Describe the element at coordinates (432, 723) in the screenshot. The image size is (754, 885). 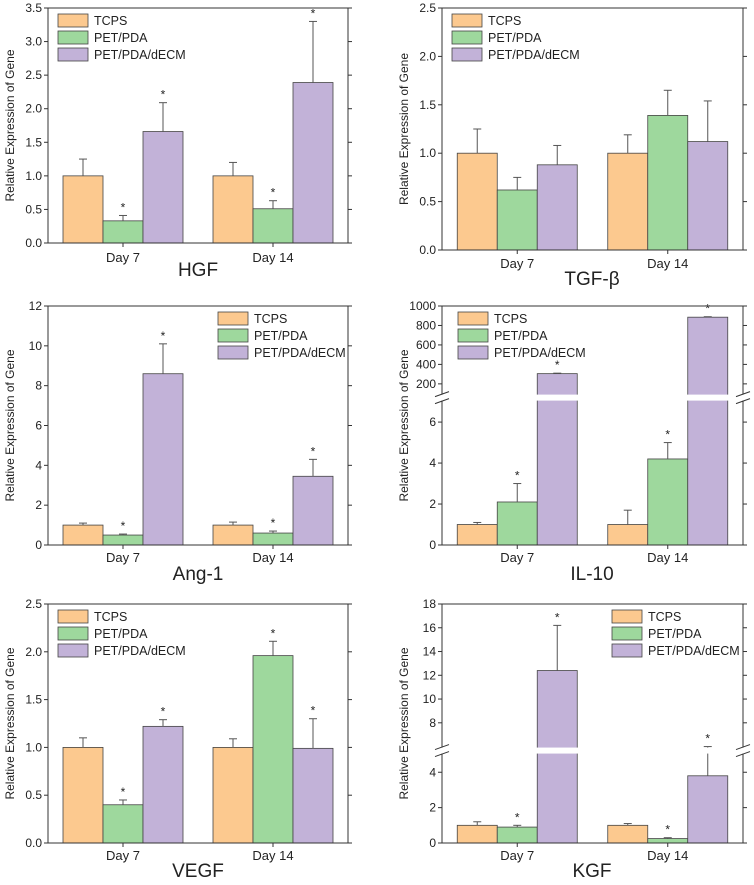
I see `y-tick-label: 8` at that location.